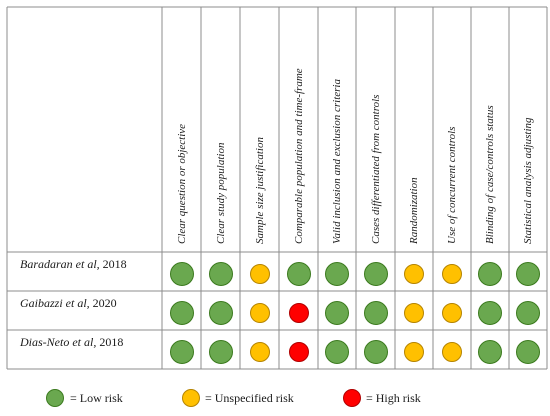 Image resolution: width=550 pixels, height=416 pixels. Describe the element at coordinates (96, 398) in the screenshot. I see `legend-low-risk-label: = Low risk` at that location.